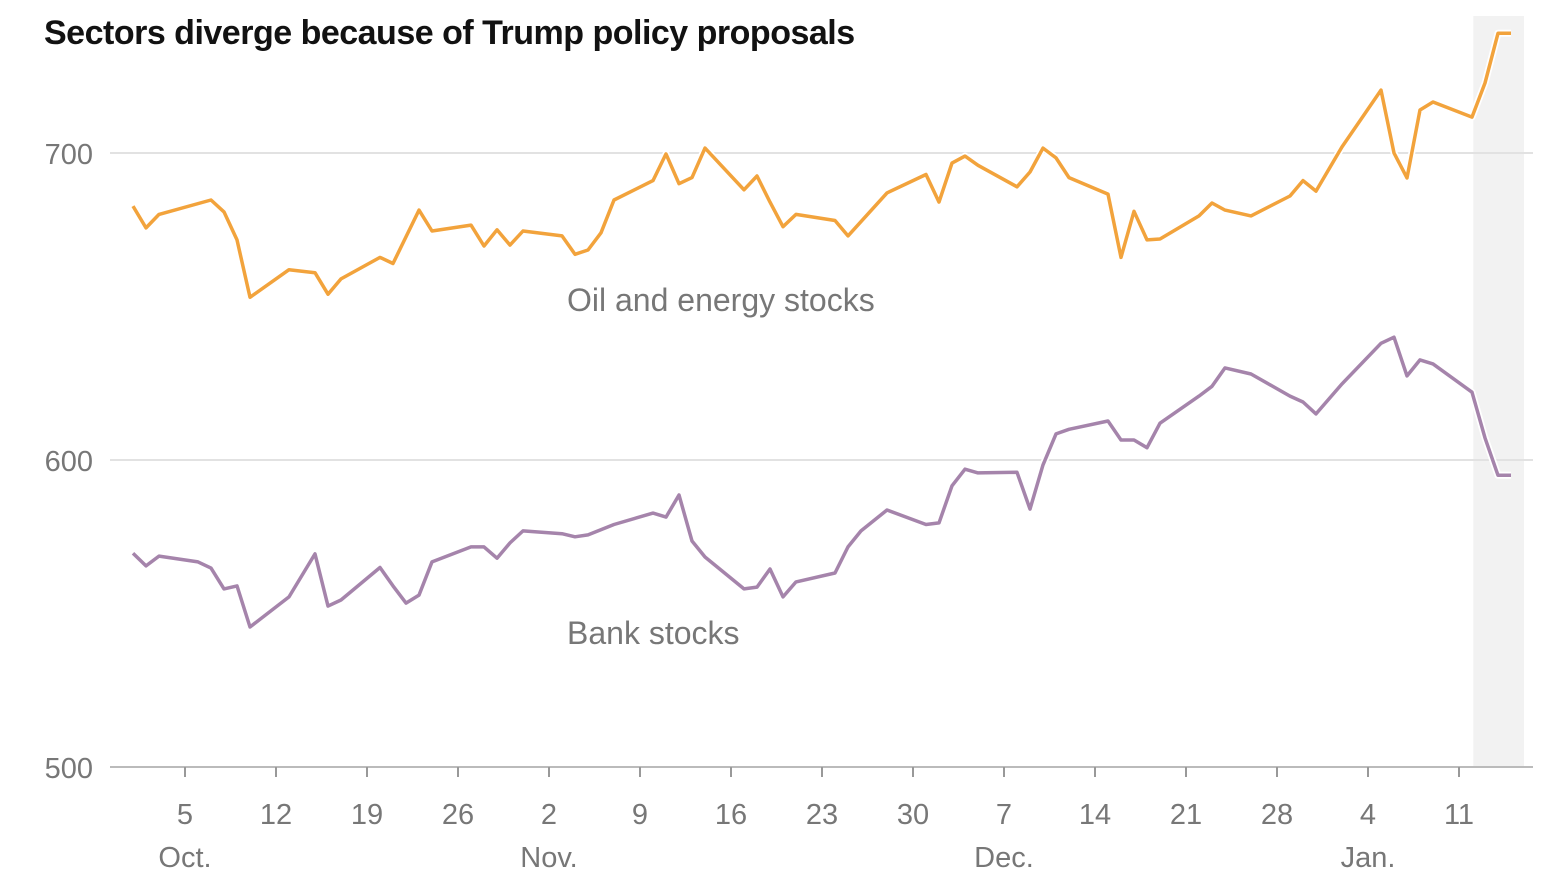 The image size is (1554, 874). Describe the element at coordinates (731, 815) in the screenshot. I see `x-tick-label: 16` at that location.